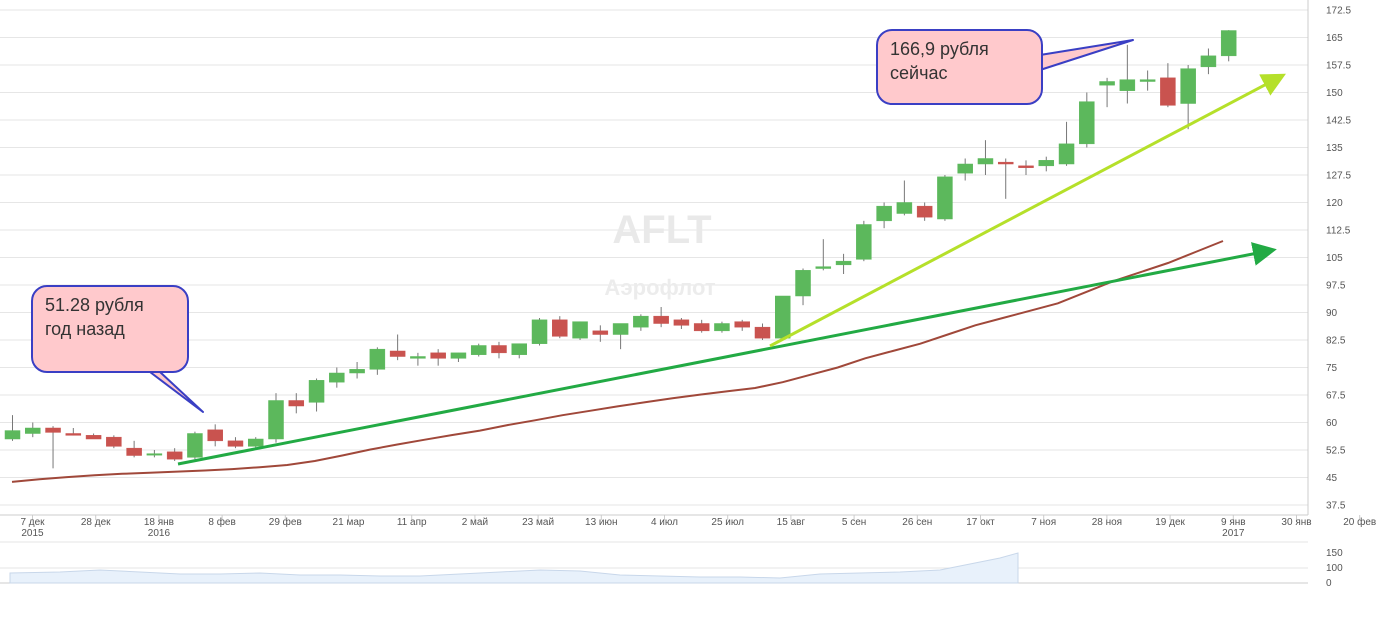 The width and height of the screenshot is (1380, 622). What do you see at coordinates (671, 565) in the screenshot?
I see `navigator: 150 100 0` at bounding box center [671, 565].